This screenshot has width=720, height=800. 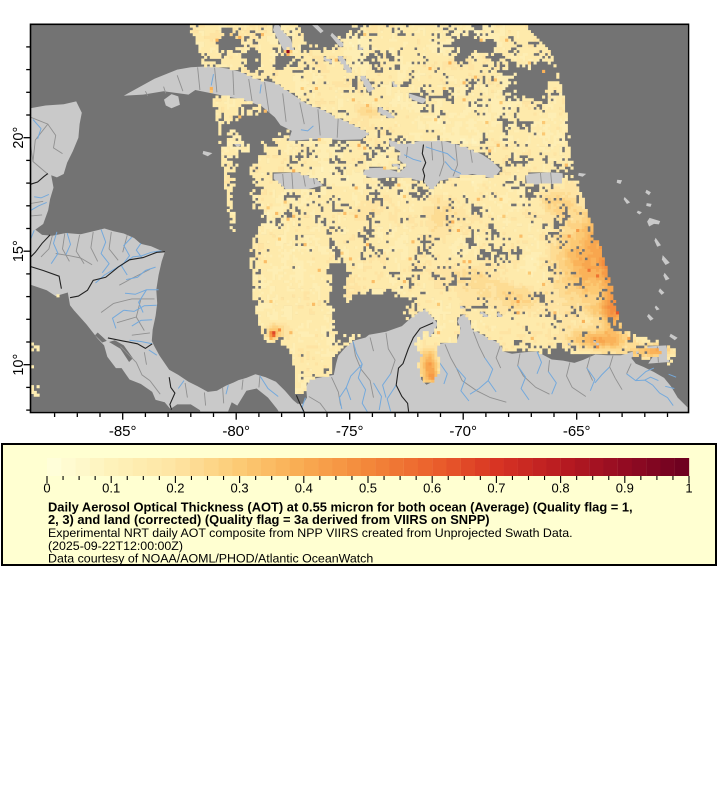 What do you see at coordinates (46, 488) in the screenshot?
I see `svg-text: 0` at bounding box center [46, 488].